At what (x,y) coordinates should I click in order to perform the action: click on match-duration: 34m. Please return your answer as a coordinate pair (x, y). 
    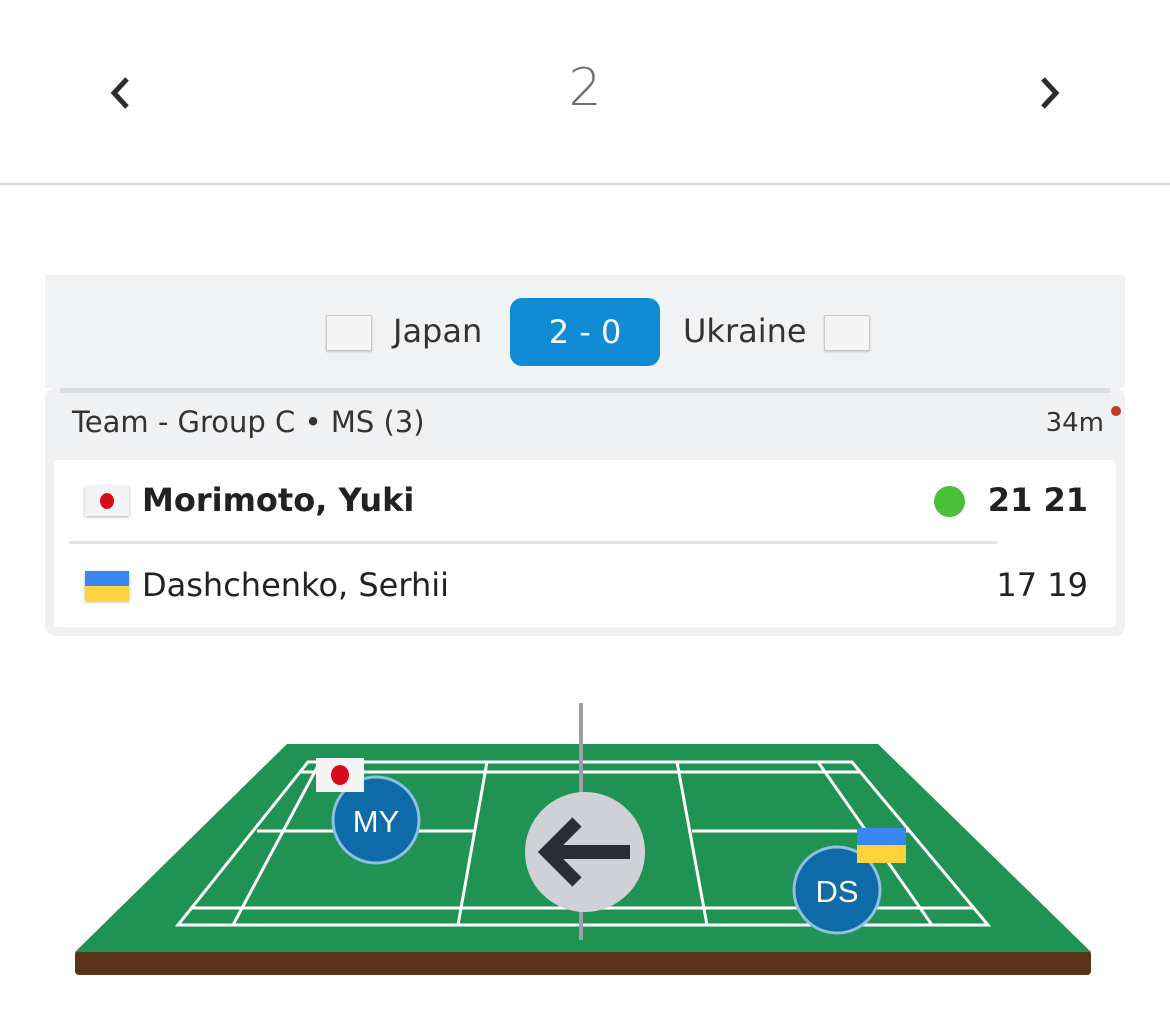
    Looking at the image, I should click on (1074, 423).